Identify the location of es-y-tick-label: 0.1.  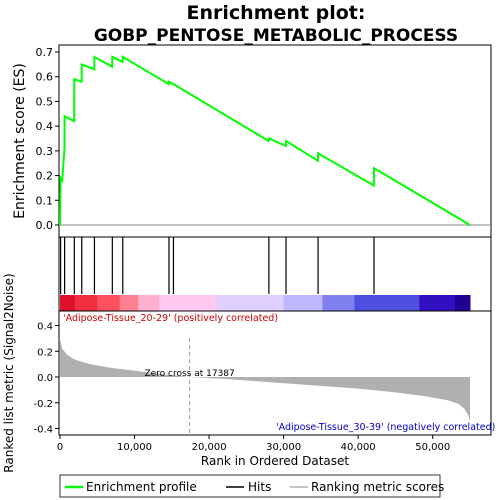
(45, 200).